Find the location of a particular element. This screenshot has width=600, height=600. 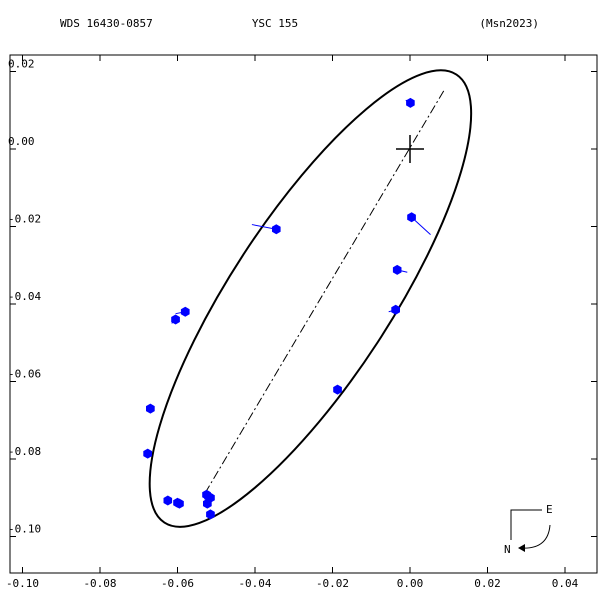

catalog-id: YSC 155 is located at coordinates (275, 23).